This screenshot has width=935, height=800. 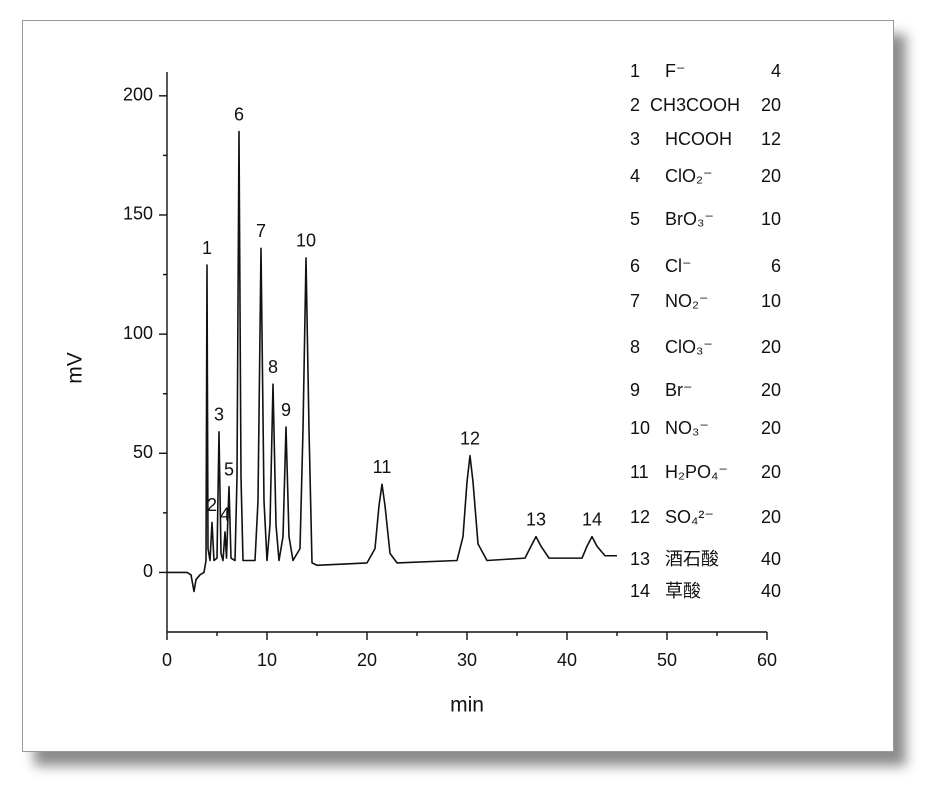 I want to click on x-tick-label: 0, so click(x=167, y=660).